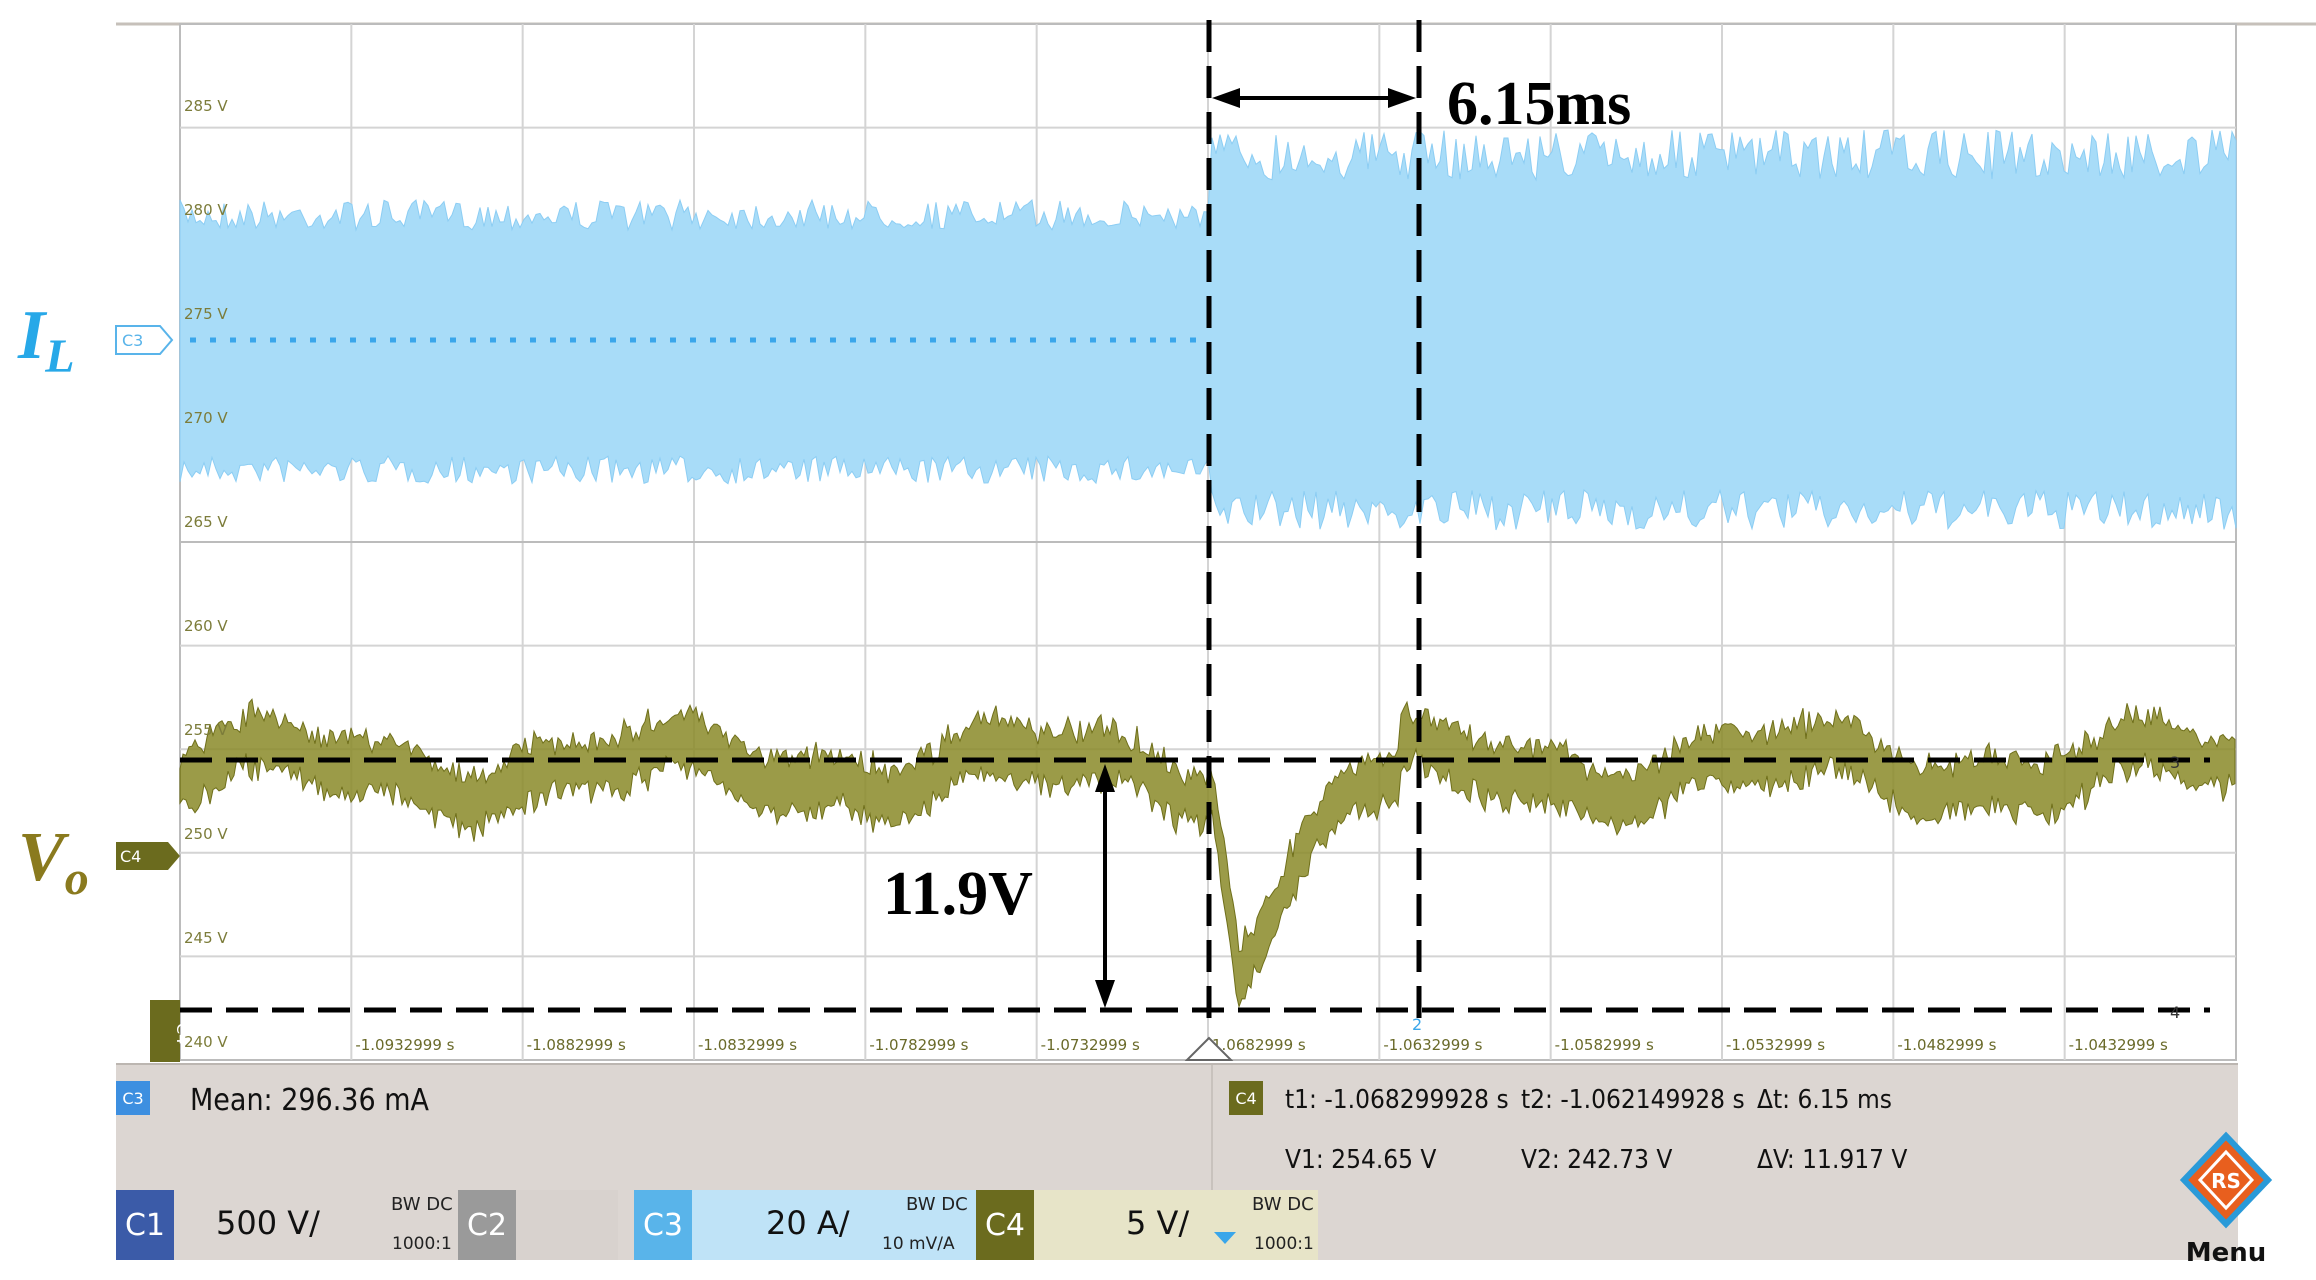 This screenshot has height=1280, width=2316. I want to click on c4-probe: 1000:1, so click(1284, 1244).